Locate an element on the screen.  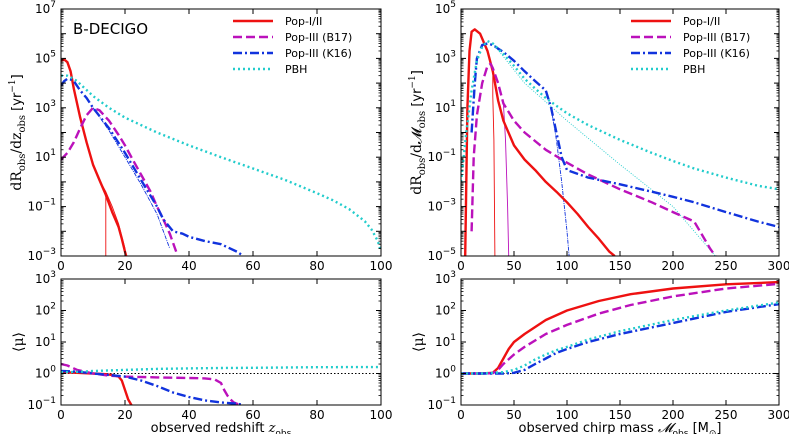
thin-line-pop-i-ii-drop is located at coordinates (494, 165).